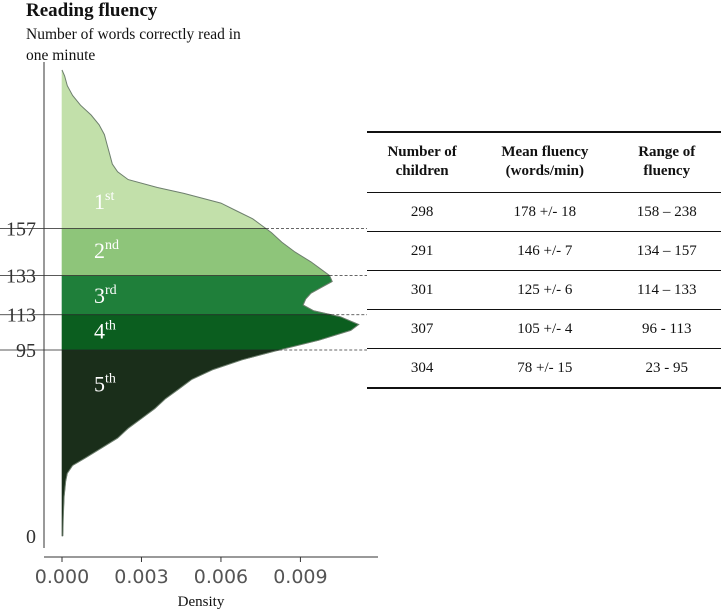 This screenshot has height=612, width=722. I want to click on band-label-1st: 1st, so click(104, 201).